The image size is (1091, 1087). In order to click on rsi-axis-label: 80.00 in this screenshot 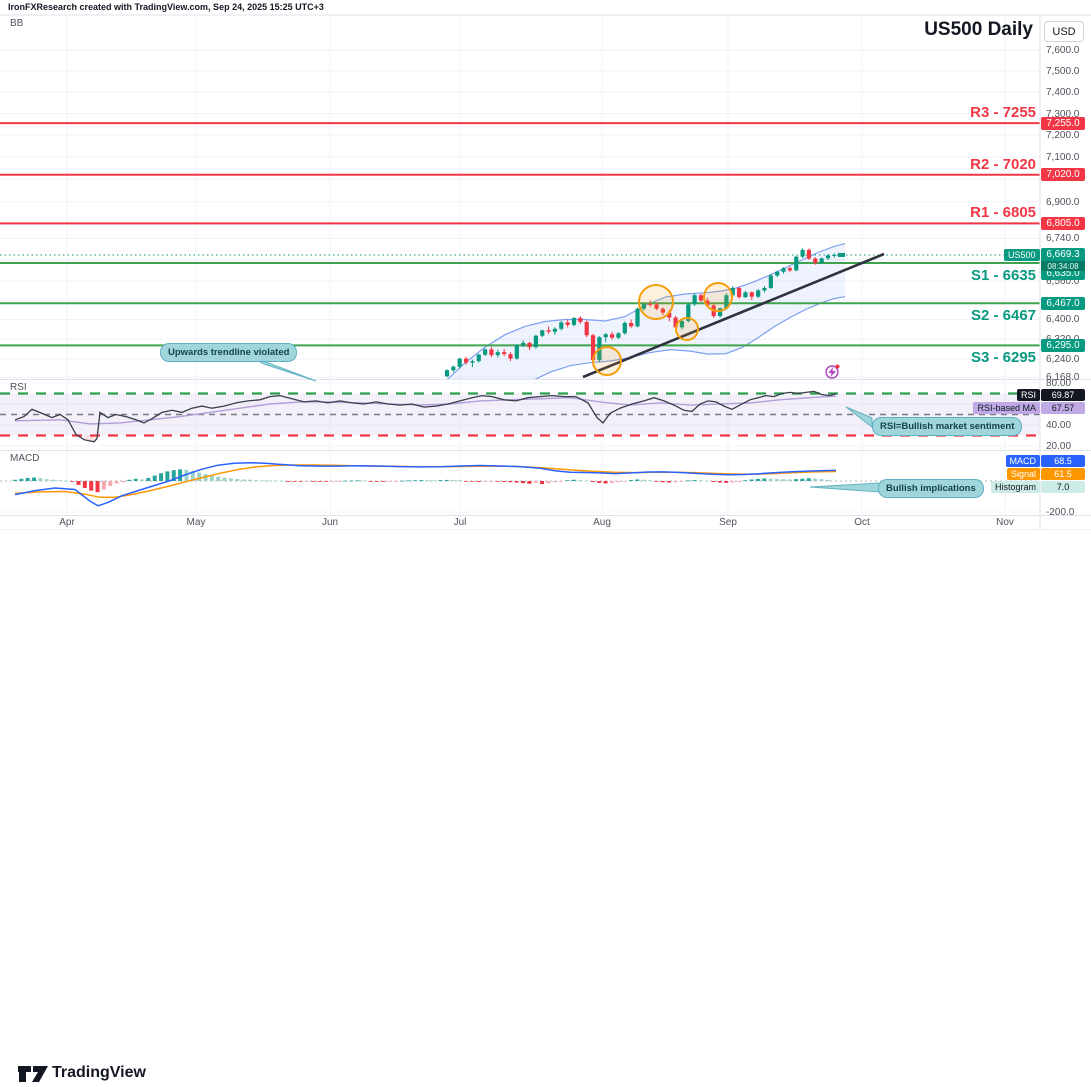, I will do `click(1059, 383)`.